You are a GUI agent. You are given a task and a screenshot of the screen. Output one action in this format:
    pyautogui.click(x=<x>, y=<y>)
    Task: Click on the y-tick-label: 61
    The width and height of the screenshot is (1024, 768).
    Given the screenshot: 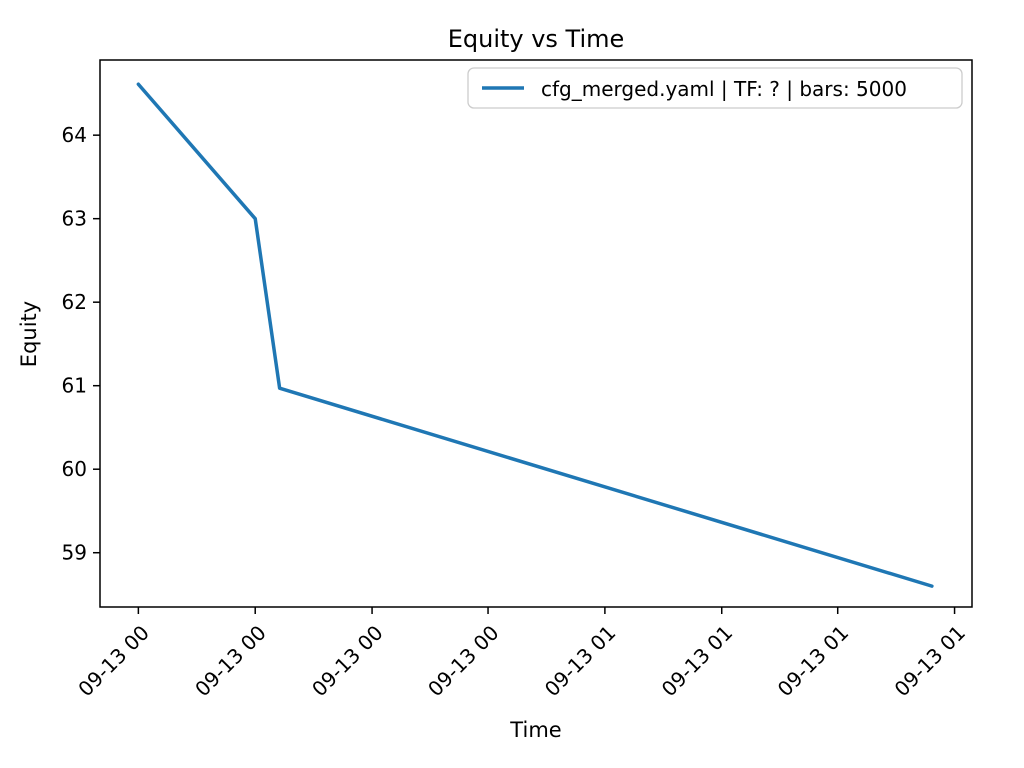 What is the action you would take?
    pyautogui.click(x=74, y=386)
    